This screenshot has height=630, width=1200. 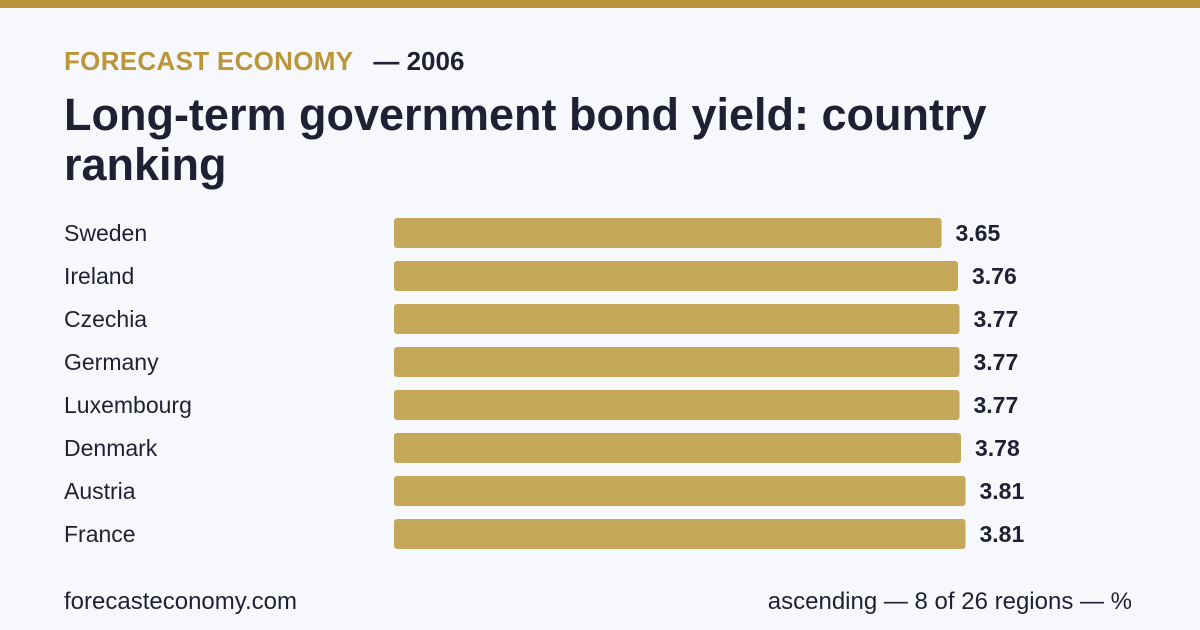 What do you see at coordinates (209, 60) in the screenshot?
I see `brand-name: FORECAST ECONOMY` at bounding box center [209, 60].